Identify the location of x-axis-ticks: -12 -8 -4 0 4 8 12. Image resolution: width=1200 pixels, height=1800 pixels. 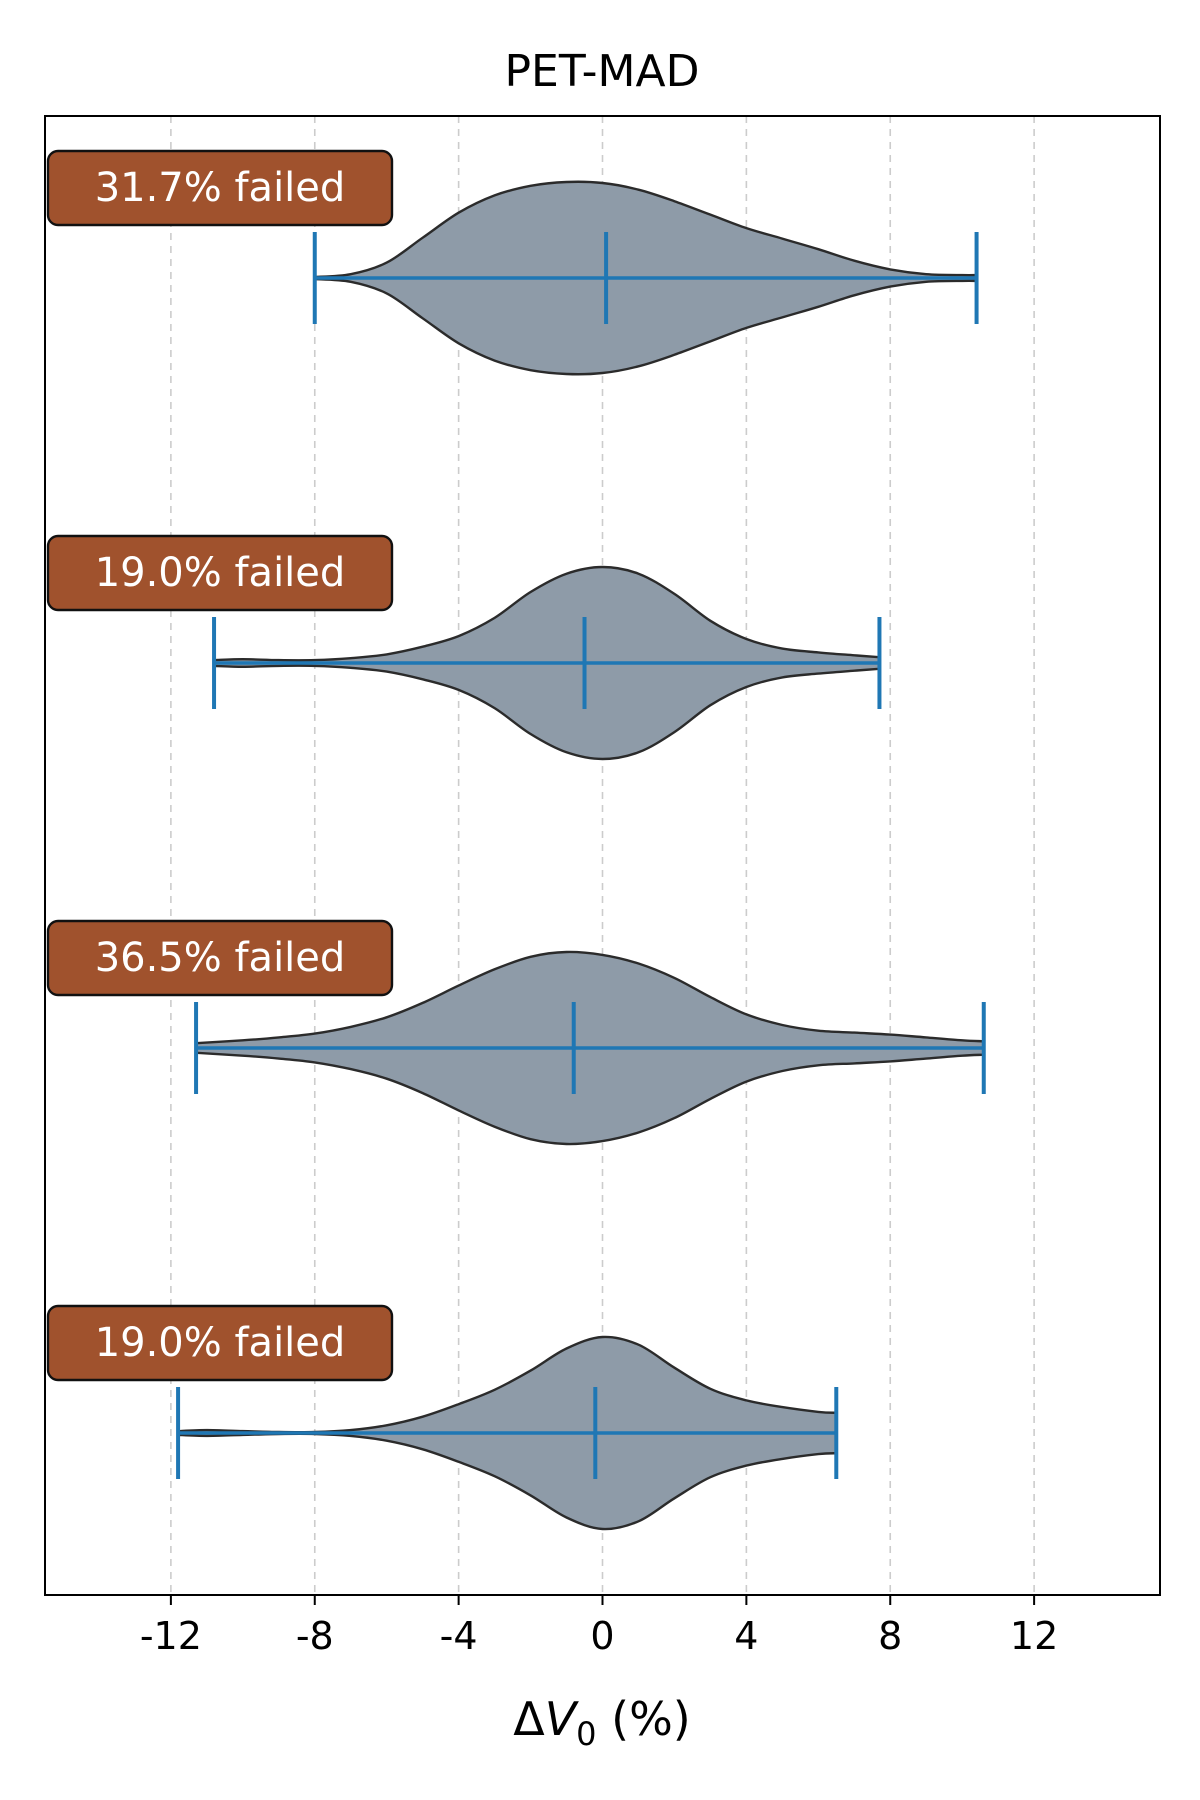
(599, 1626).